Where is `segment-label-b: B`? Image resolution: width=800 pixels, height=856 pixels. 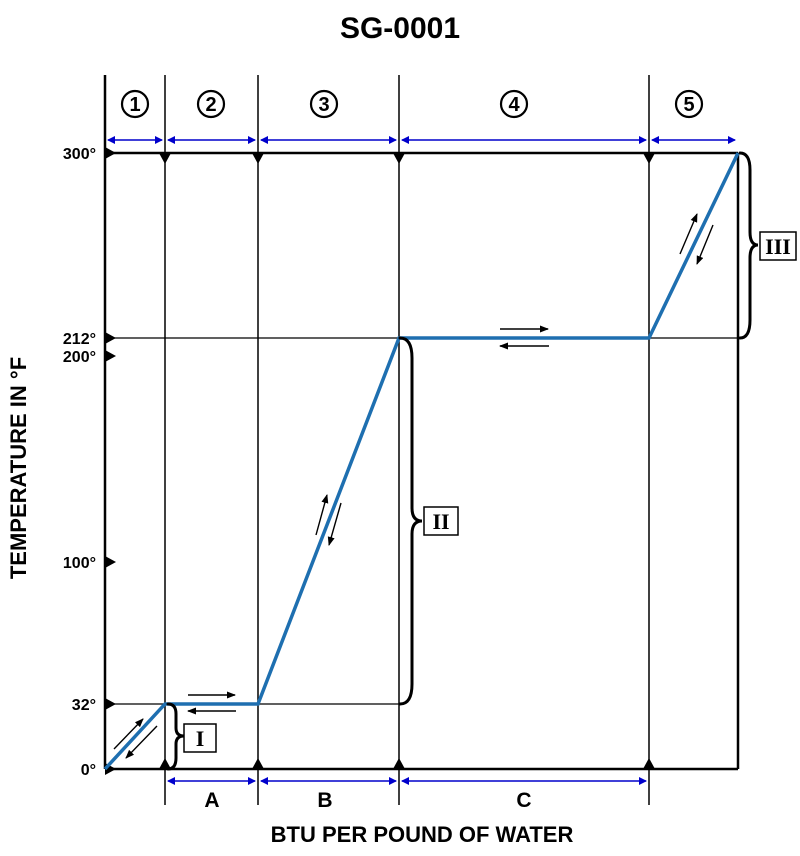 segment-label-b: B is located at coordinates (324, 800).